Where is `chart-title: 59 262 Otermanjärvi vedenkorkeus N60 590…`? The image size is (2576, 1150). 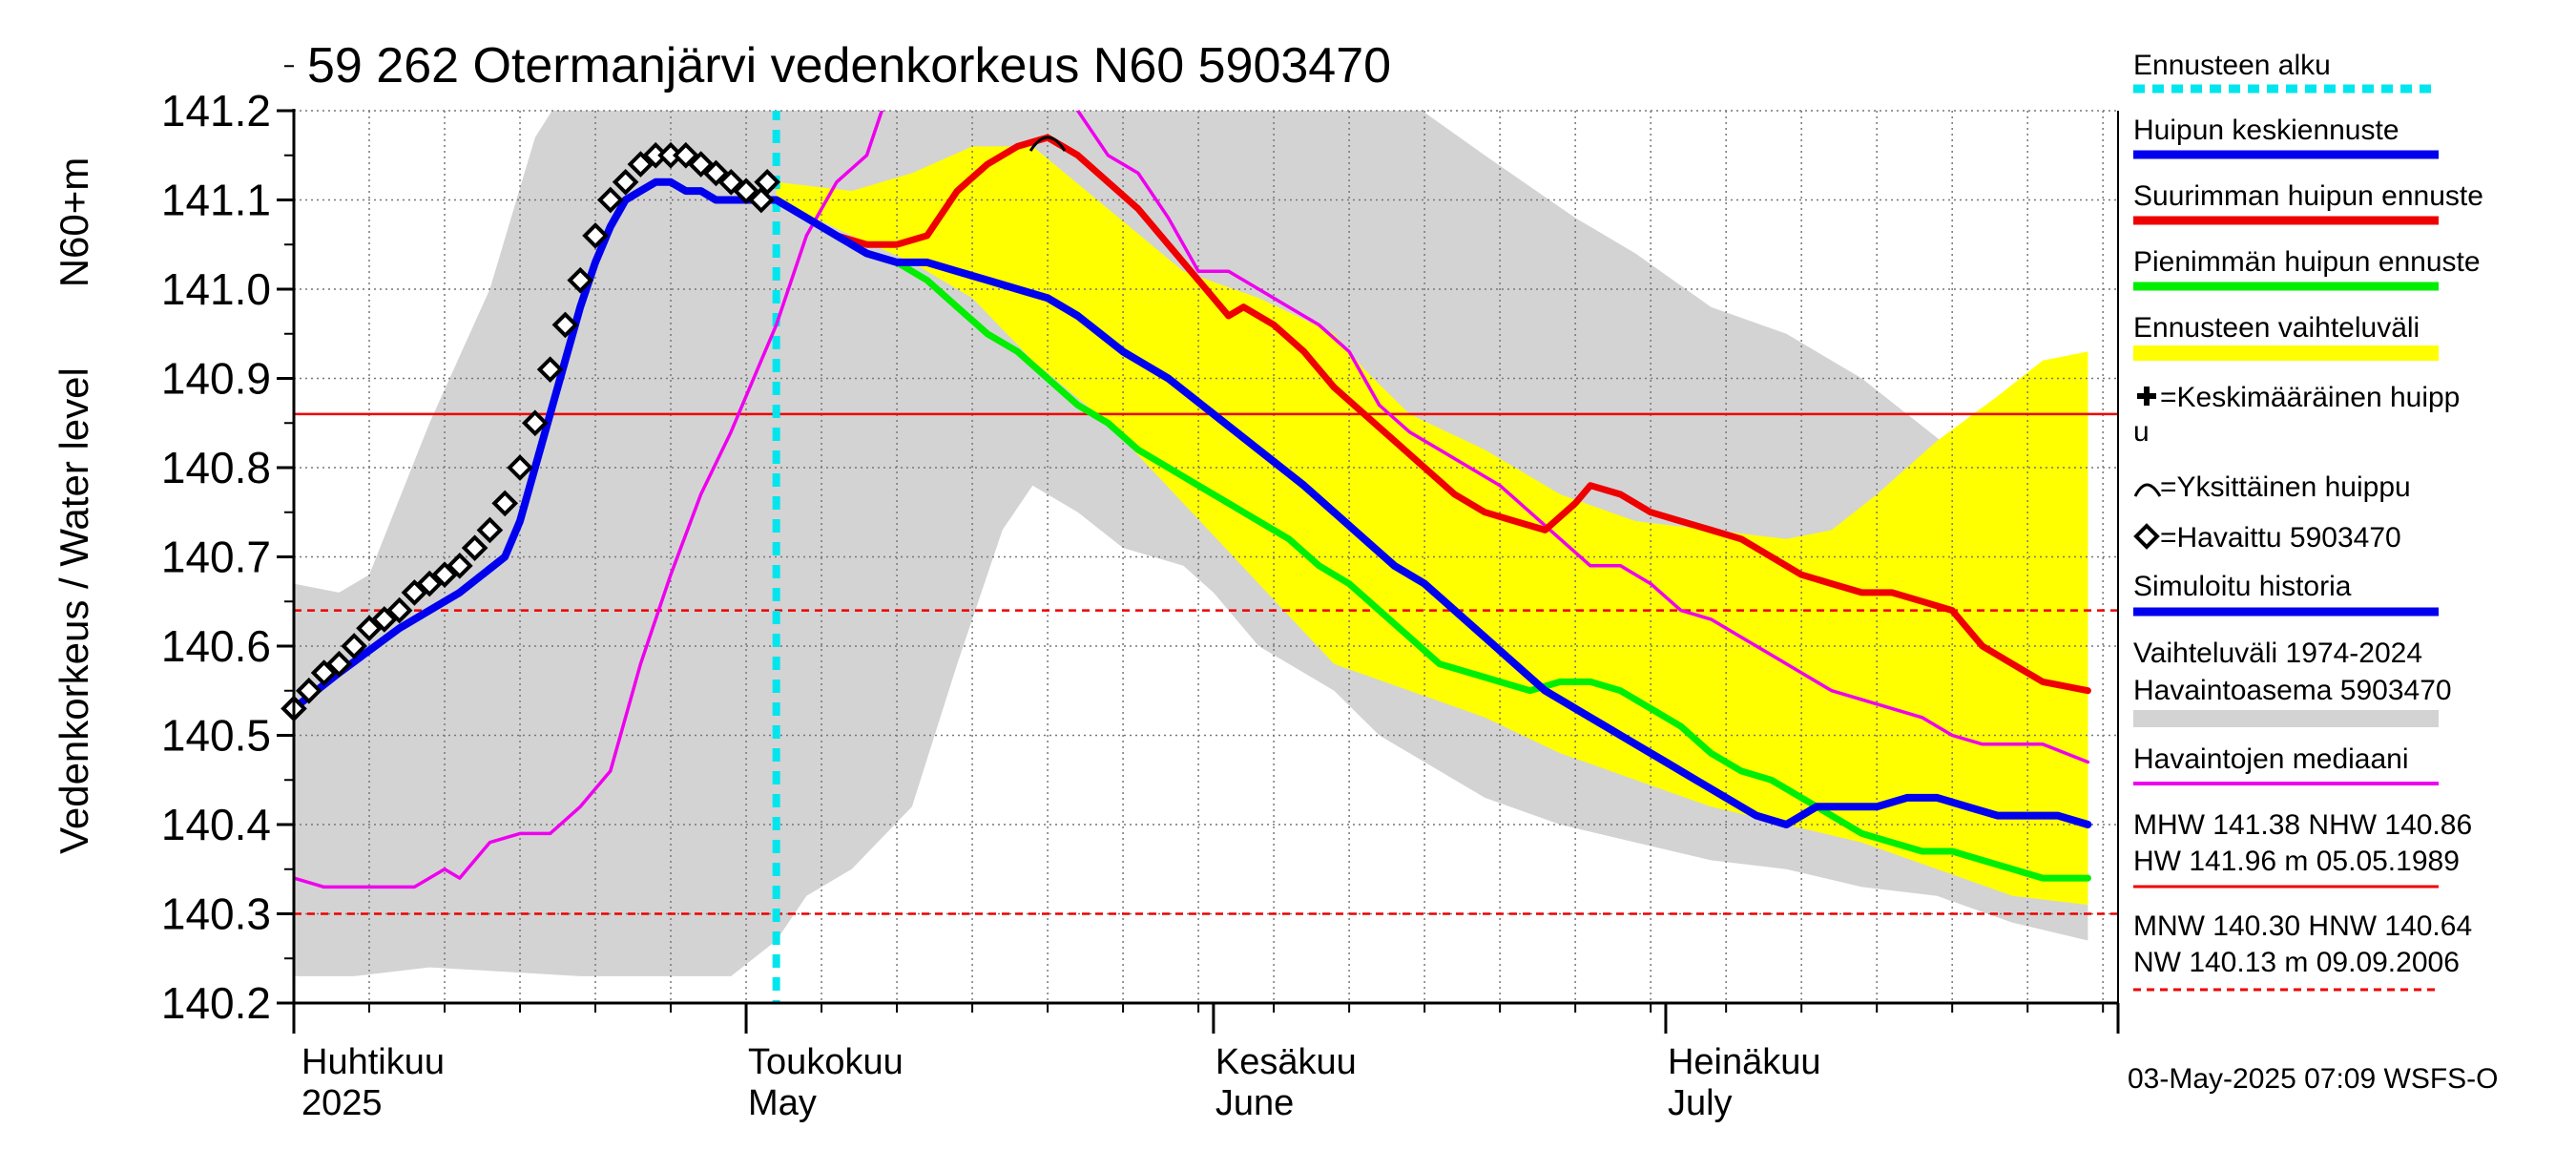
chart-title: 59 262 Otermanjärvi vedenkorkeus N60 590… is located at coordinates (849, 66).